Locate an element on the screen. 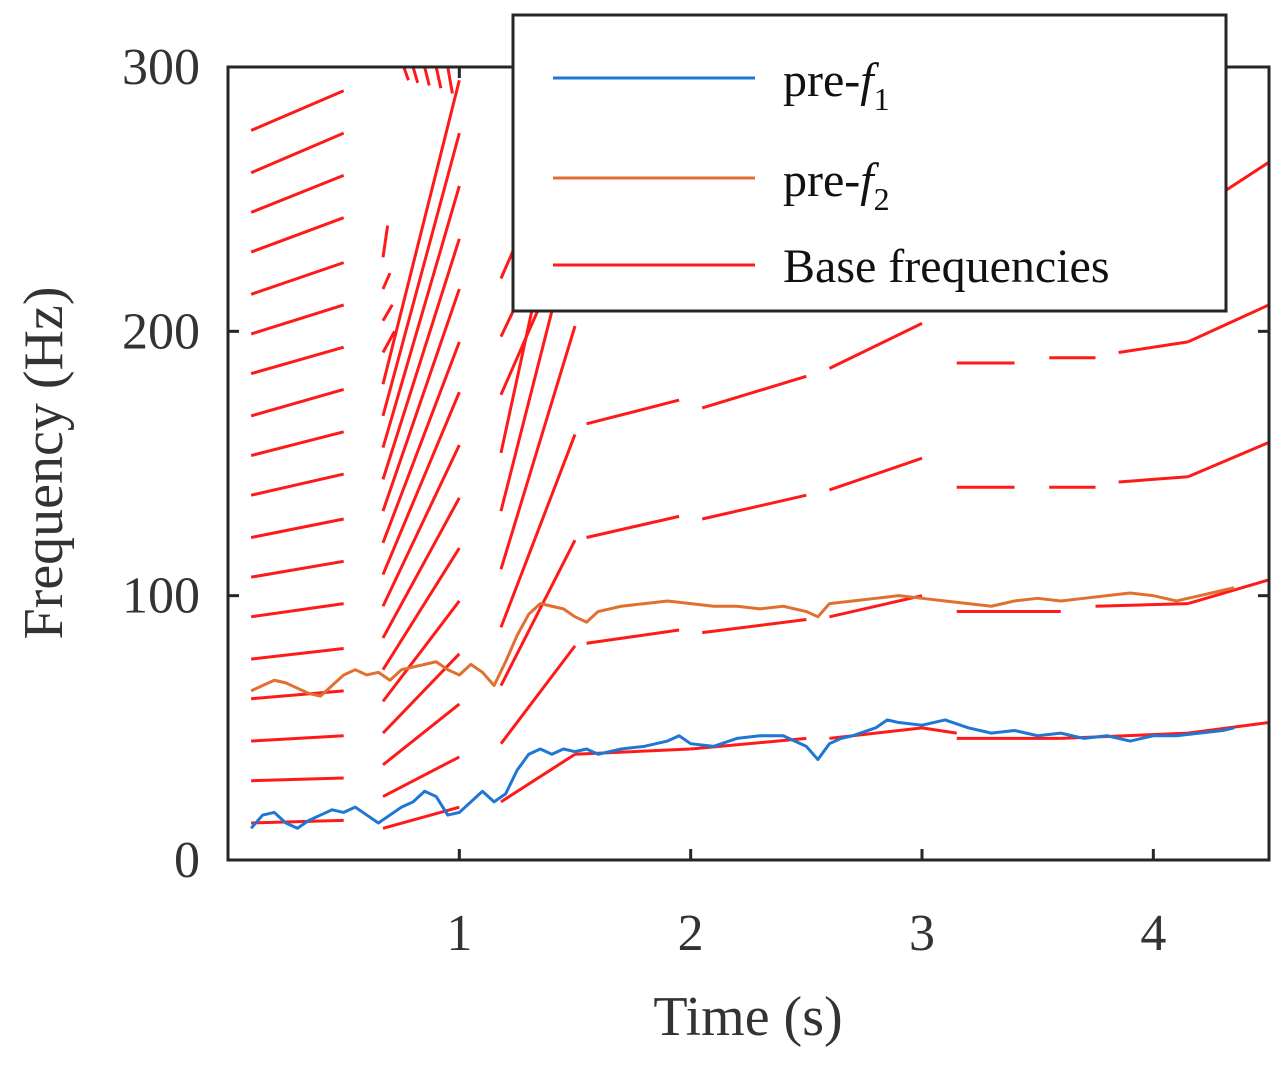 This screenshot has height=1070, width=1286. x-axis-label: Time (s) is located at coordinates (747, 1017).